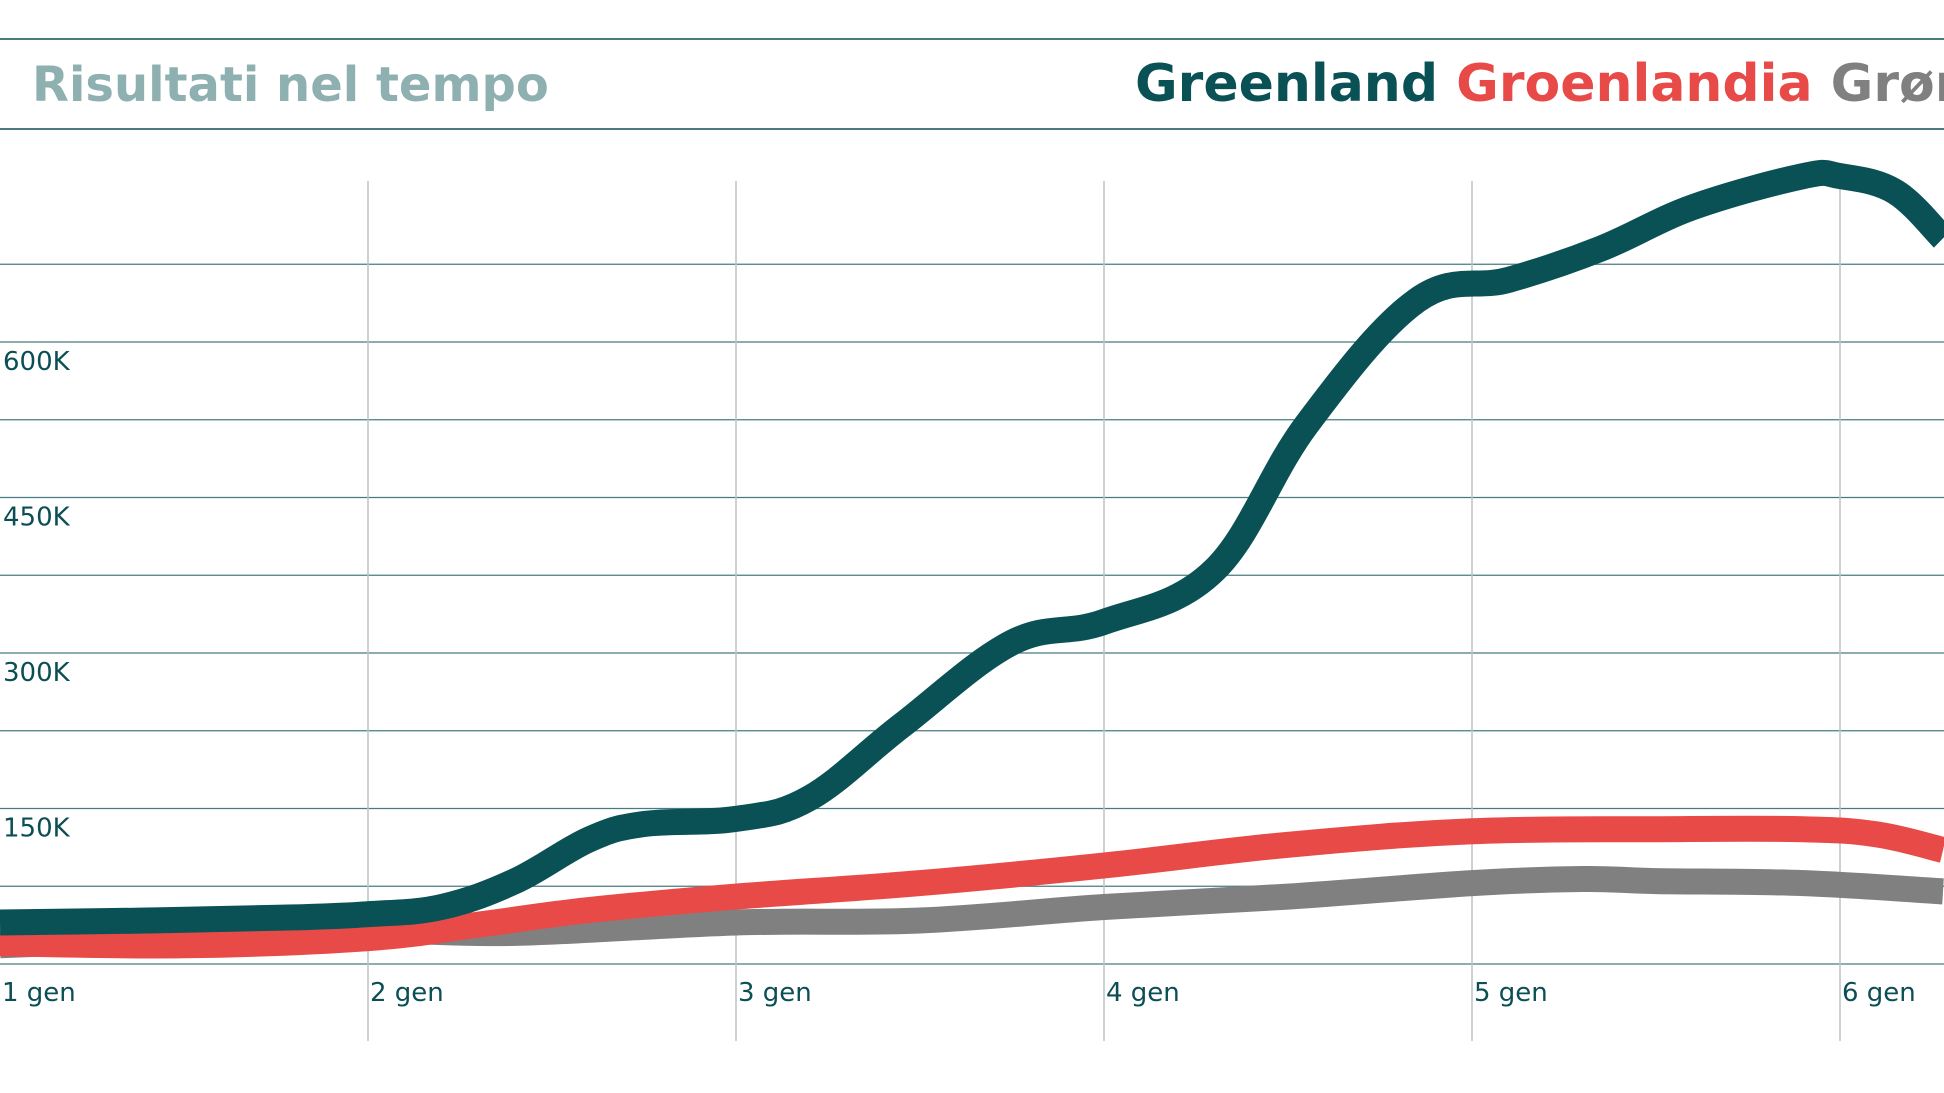 The height and width of the screenshot is (1093, 1944). What do you see at coordinates (1511, 993) in the screenshot?
I see `x-tick-label: 5 gen` at bounding box center [1511, 993].